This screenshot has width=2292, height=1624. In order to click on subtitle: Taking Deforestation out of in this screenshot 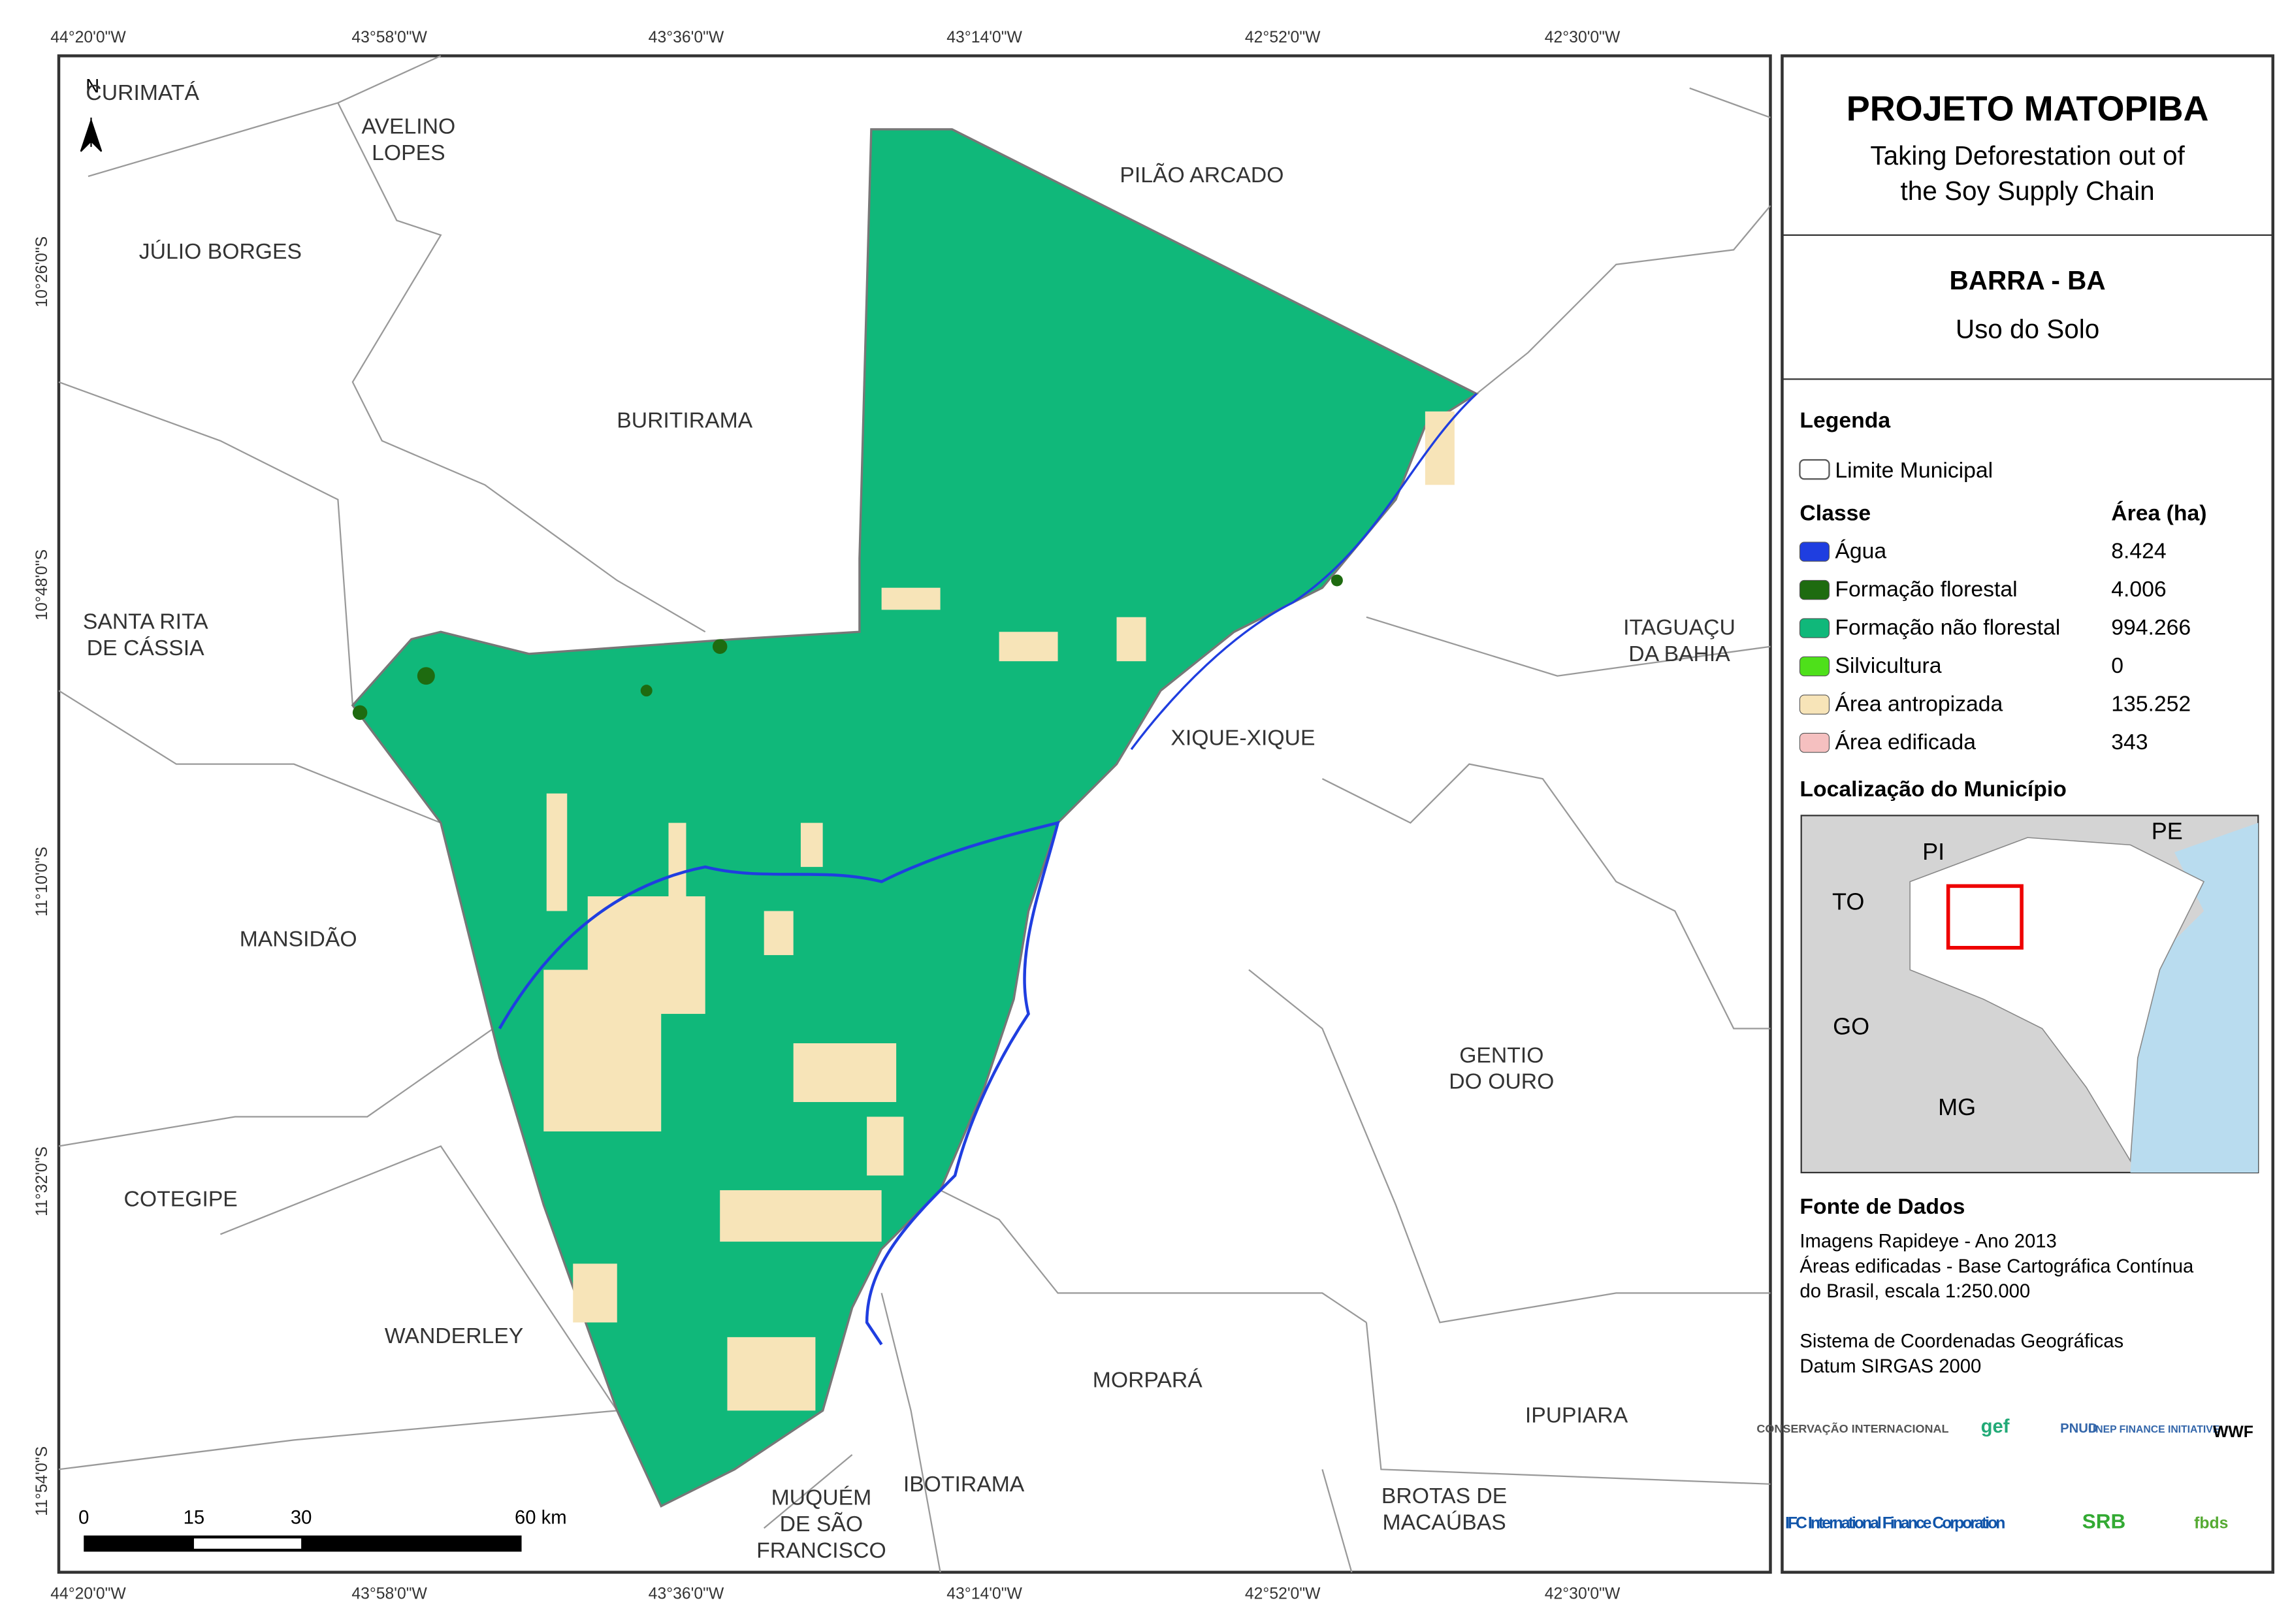, I will do `click(2027, 155)`.